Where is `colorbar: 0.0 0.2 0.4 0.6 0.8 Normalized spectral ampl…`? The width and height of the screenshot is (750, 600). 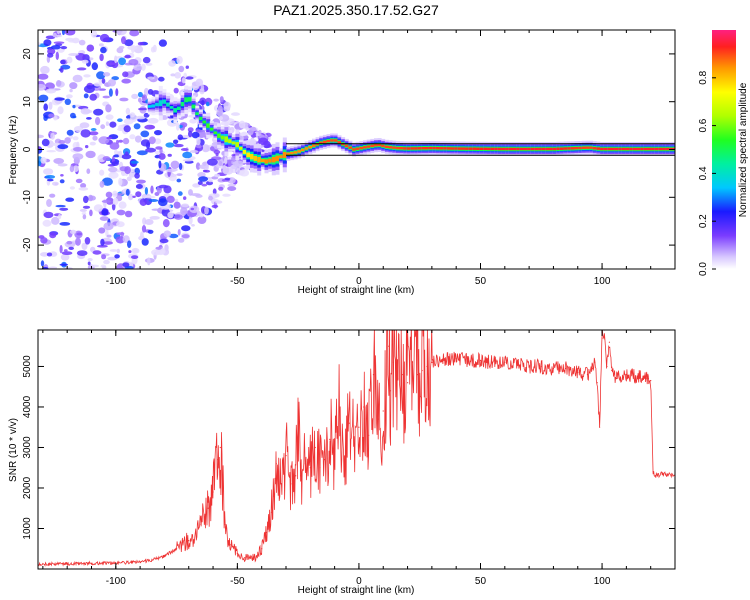 colorbar: 0.0 0.2 0.4 0.6 0.8 Normalized spectral ampl… is located at coordinates (723, 153).